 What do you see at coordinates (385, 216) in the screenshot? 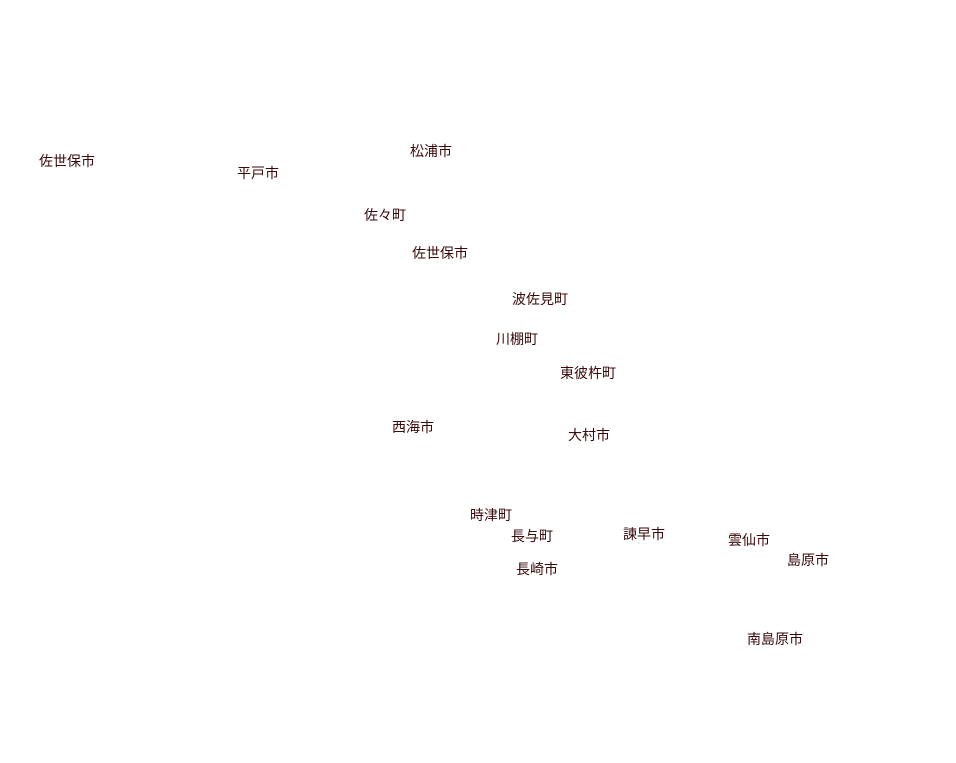
I see `place-label: 佐々町` at bounding box center [385, 216].